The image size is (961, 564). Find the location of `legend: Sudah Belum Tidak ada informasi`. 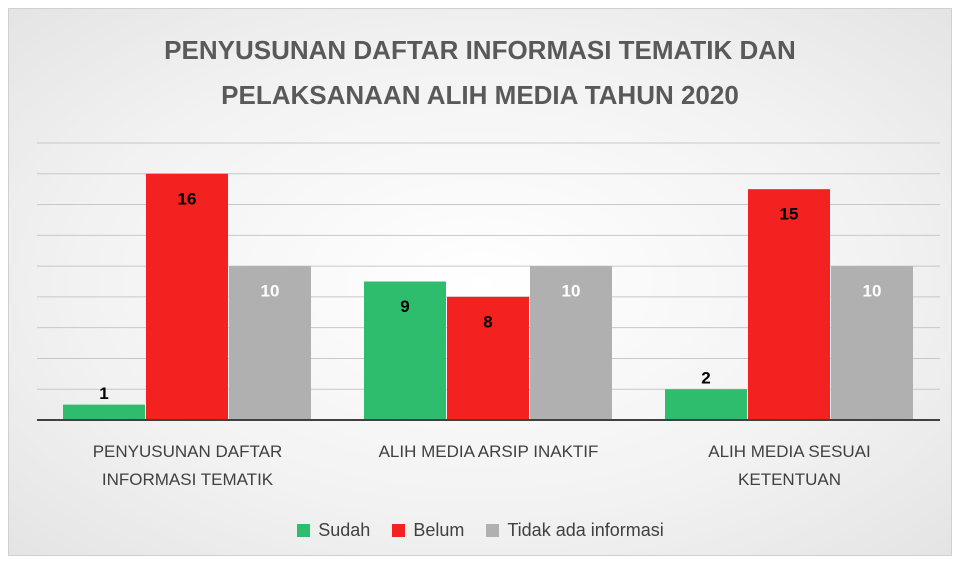

legend: Sudah Belum Tidak ada informasi is located at coordinates (480, 530).